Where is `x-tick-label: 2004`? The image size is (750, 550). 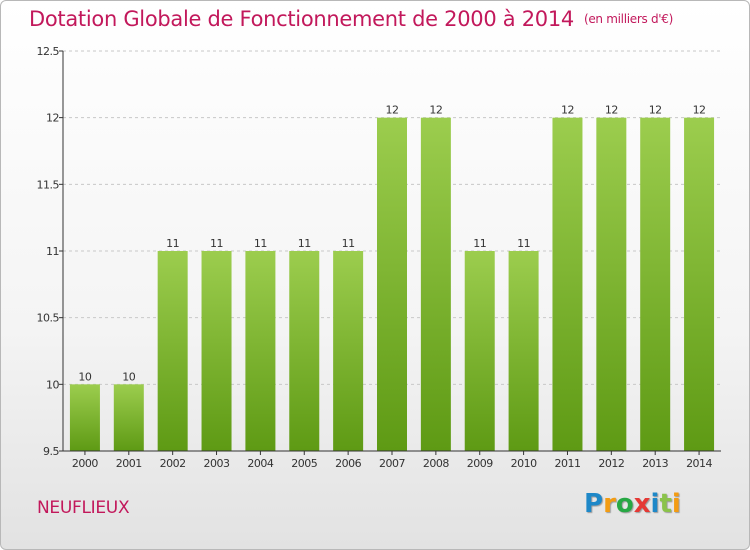 x-tick-label: 2004 is located at coordinates (260, 463).